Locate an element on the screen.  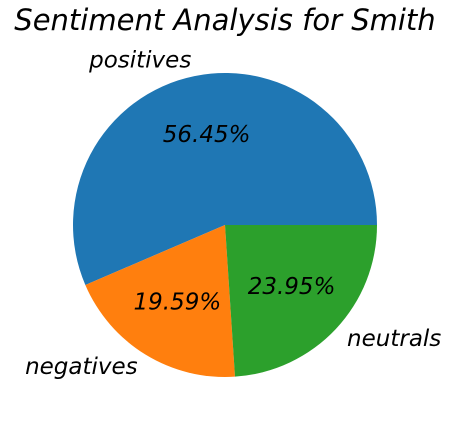
slice-label-negatives: negatives is located at coordinates (81, 367).